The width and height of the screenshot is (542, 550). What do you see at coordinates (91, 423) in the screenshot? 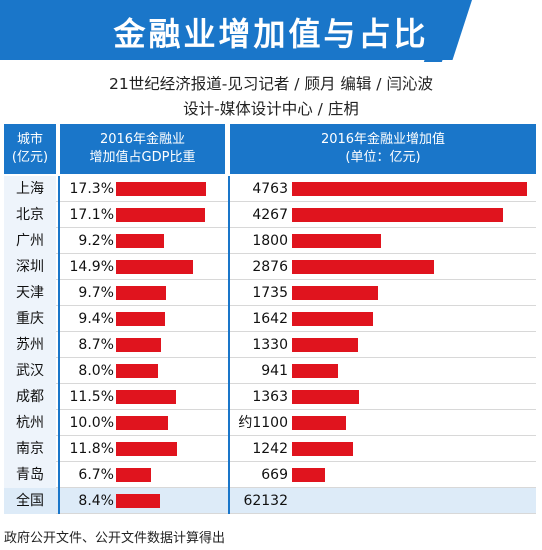
I see `share-label: 10.0%` at bounding box center [91, 423].